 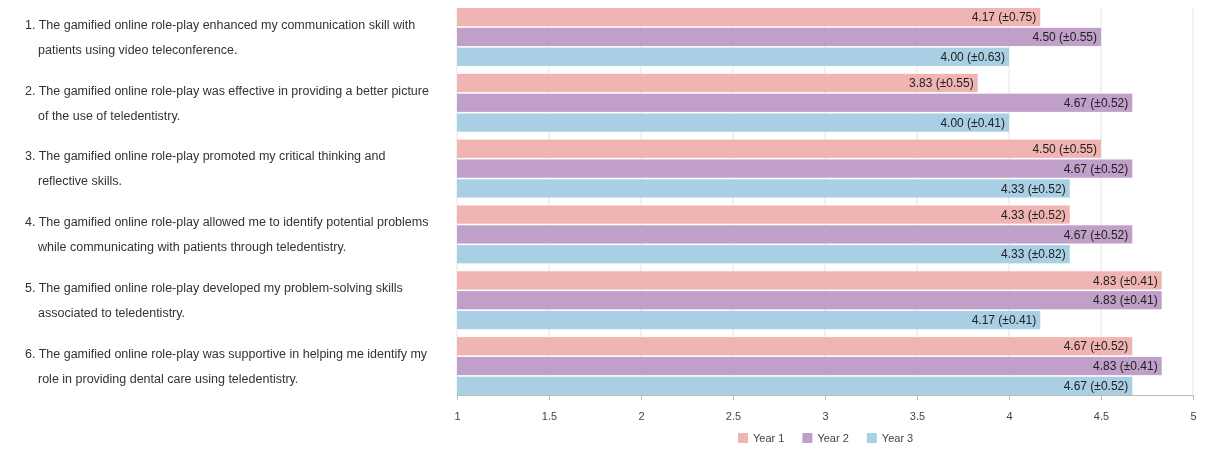 I want to click on x-tick-label: 1, so click(x=457, y=415).